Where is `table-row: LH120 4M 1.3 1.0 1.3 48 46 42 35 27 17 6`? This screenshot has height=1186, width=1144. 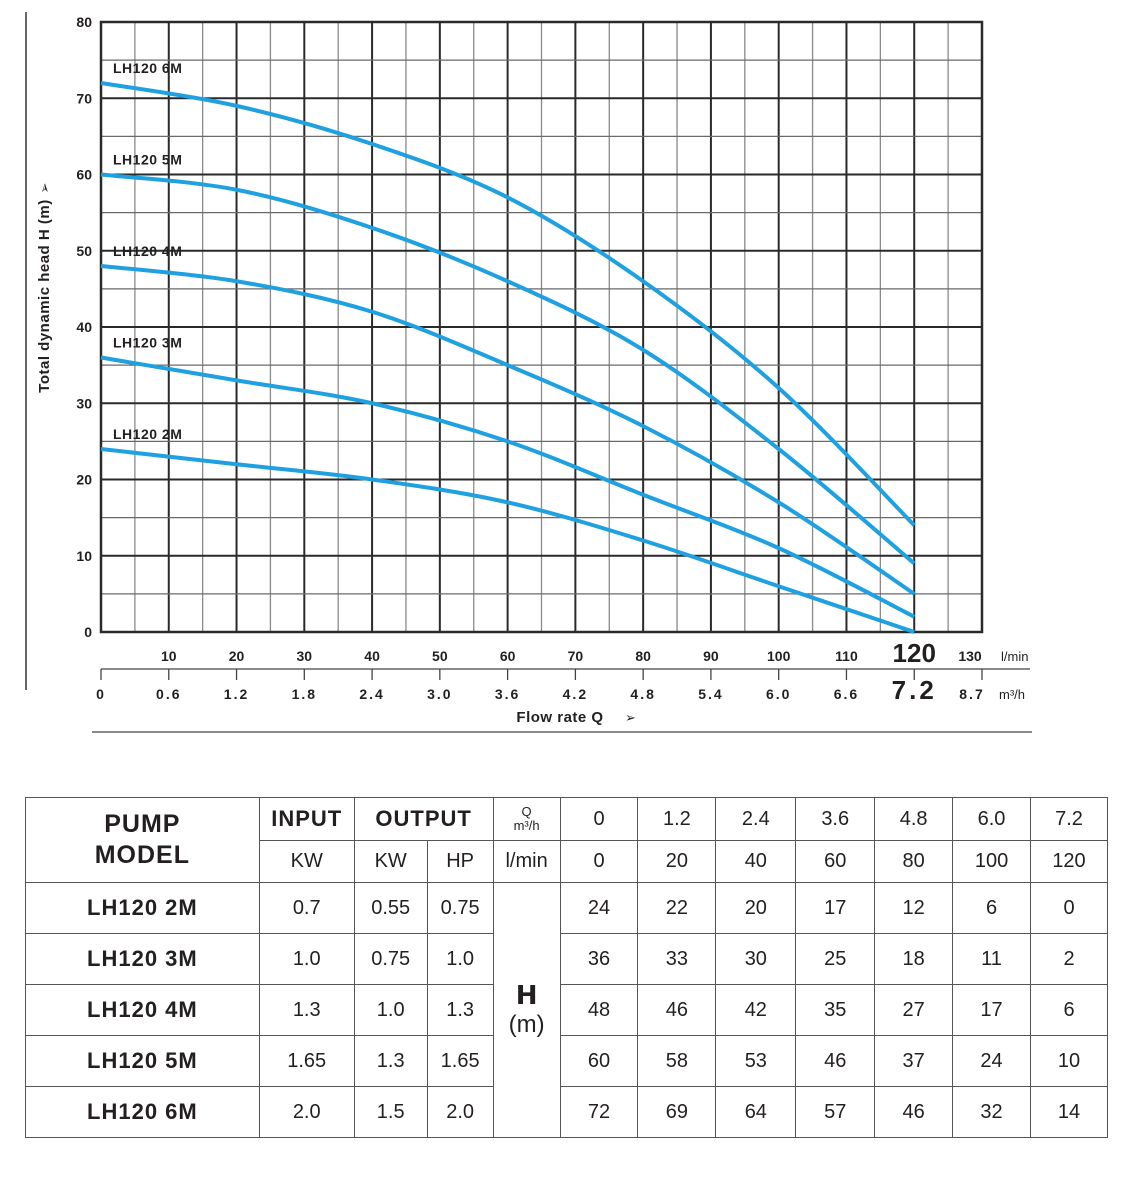
table-row: LH120 4M 1.3 1.0 1.3 48 46 42 35 27 17 6 is located at coordinates (566, 1010).